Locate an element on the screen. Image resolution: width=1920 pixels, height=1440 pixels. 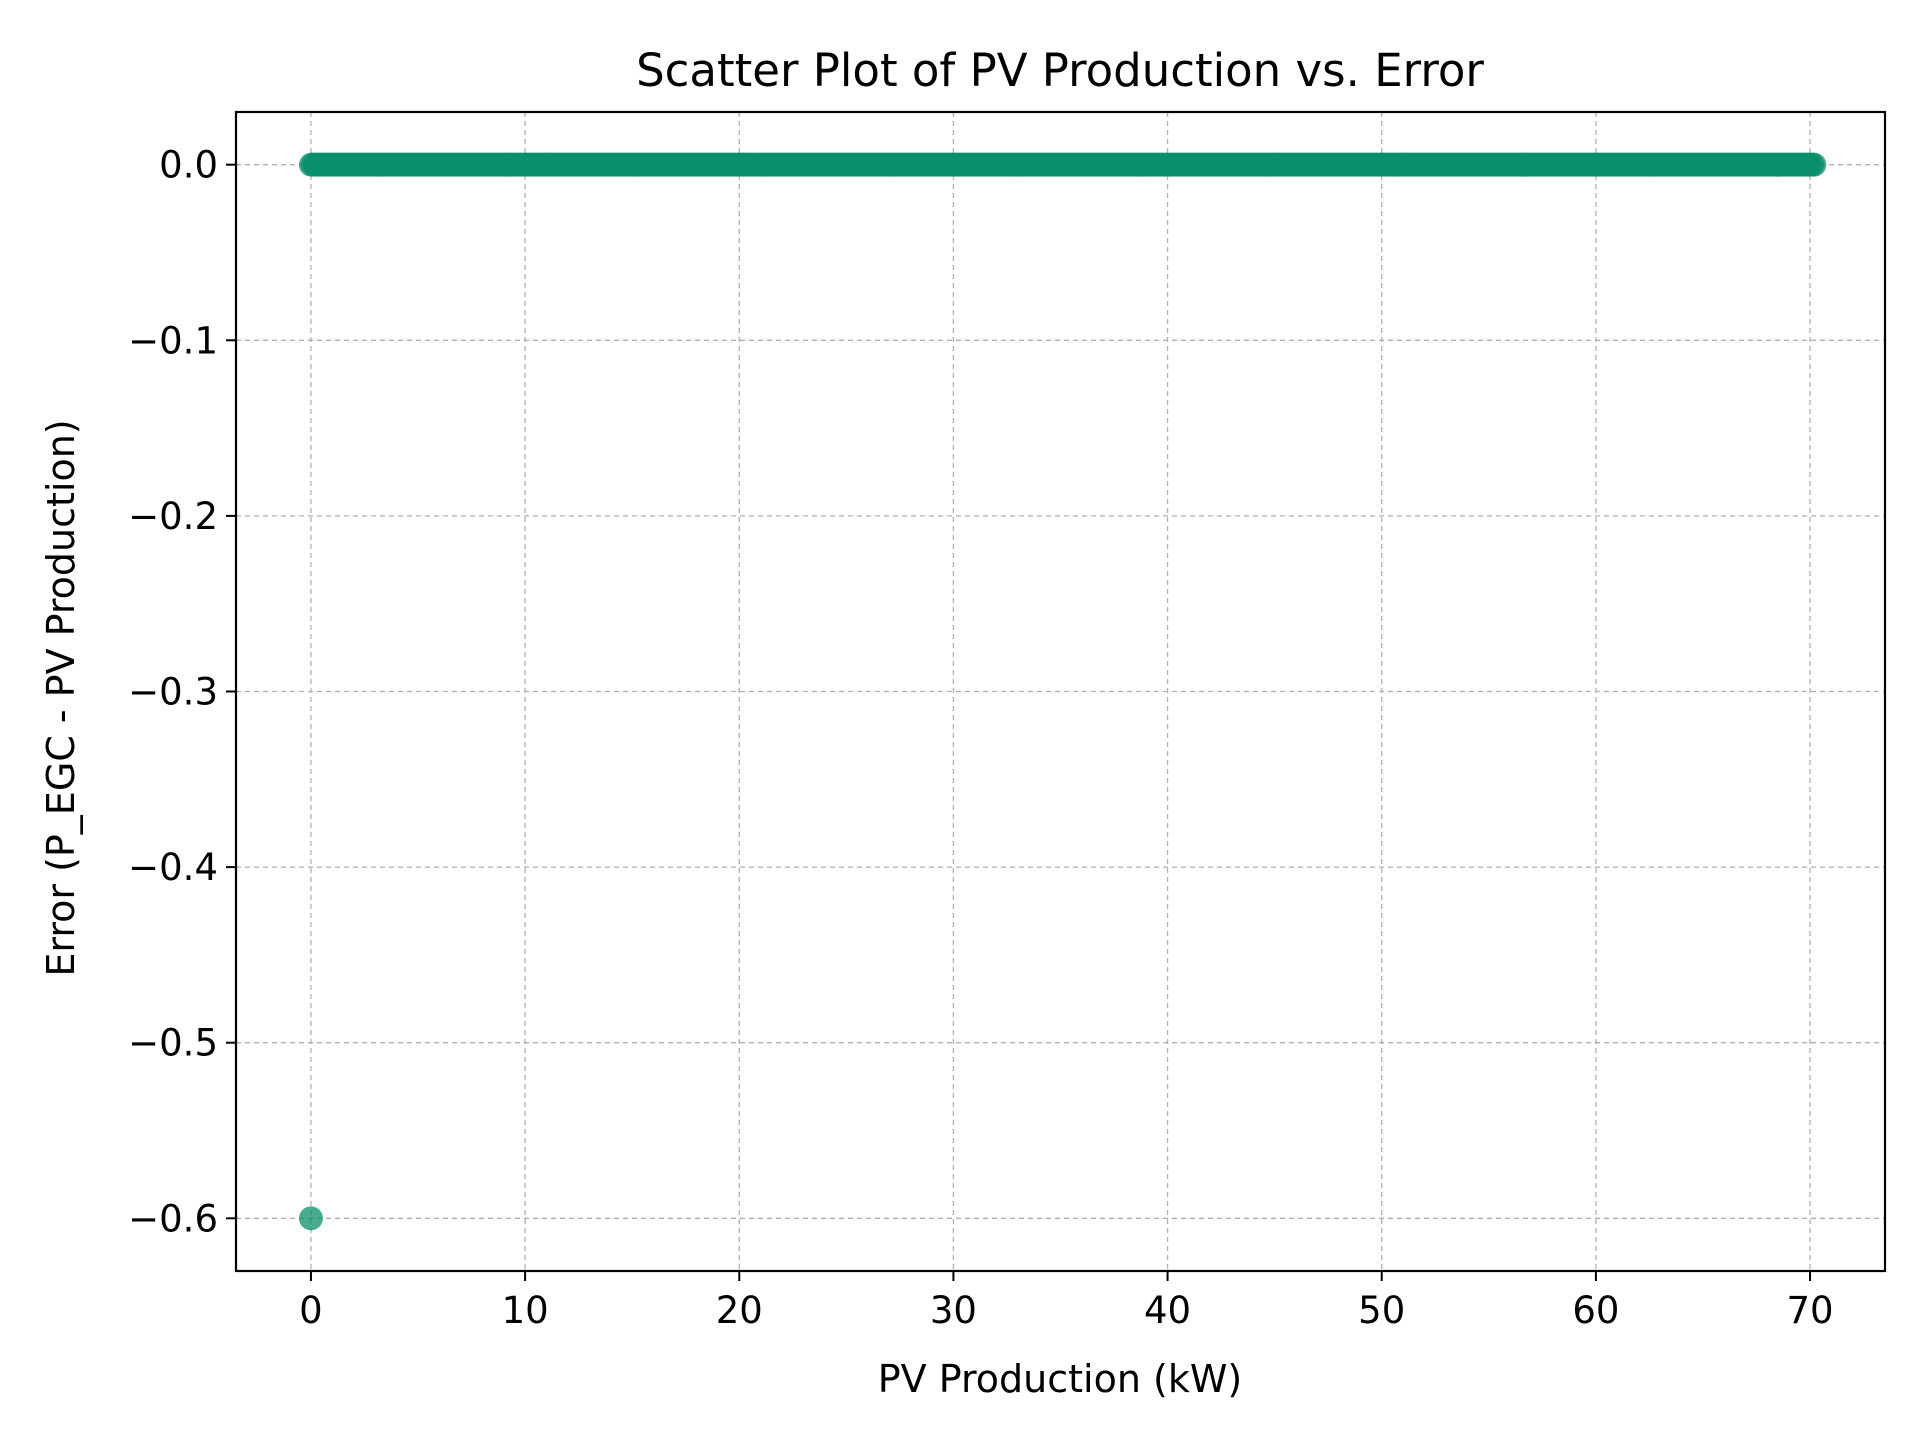
x-tick-label: 10 is located at coordinates (525, 1310).